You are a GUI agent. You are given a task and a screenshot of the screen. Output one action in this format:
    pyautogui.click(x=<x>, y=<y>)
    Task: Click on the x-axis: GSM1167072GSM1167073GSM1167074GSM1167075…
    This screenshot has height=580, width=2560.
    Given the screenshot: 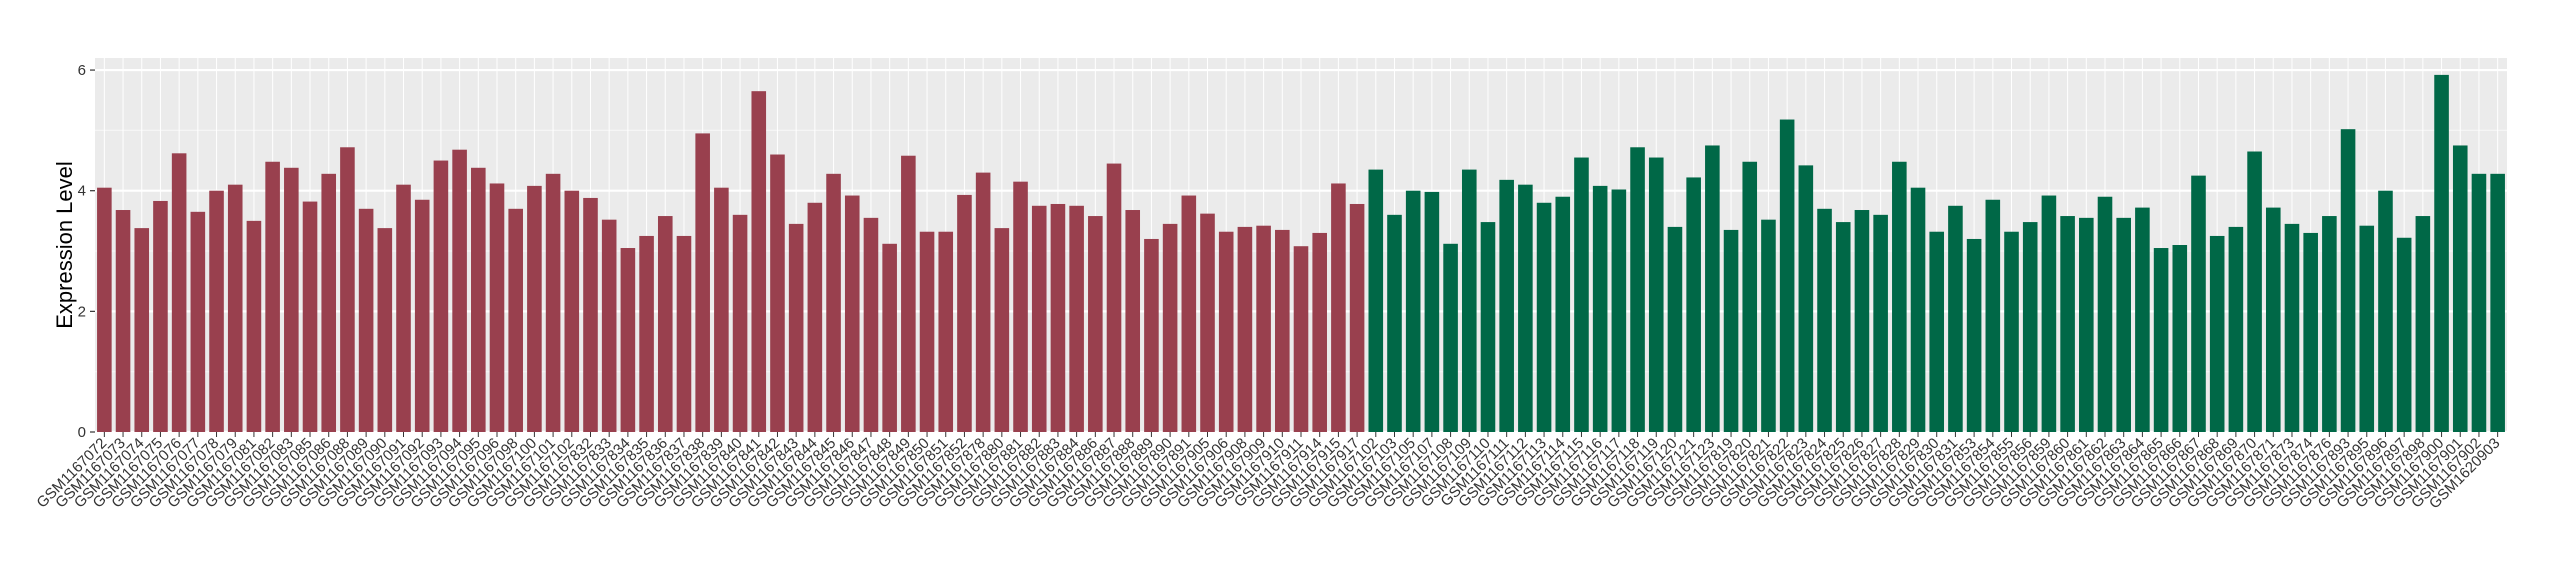 What is the action you would take?
    pyautogui.click(x=1268, y=472)
    